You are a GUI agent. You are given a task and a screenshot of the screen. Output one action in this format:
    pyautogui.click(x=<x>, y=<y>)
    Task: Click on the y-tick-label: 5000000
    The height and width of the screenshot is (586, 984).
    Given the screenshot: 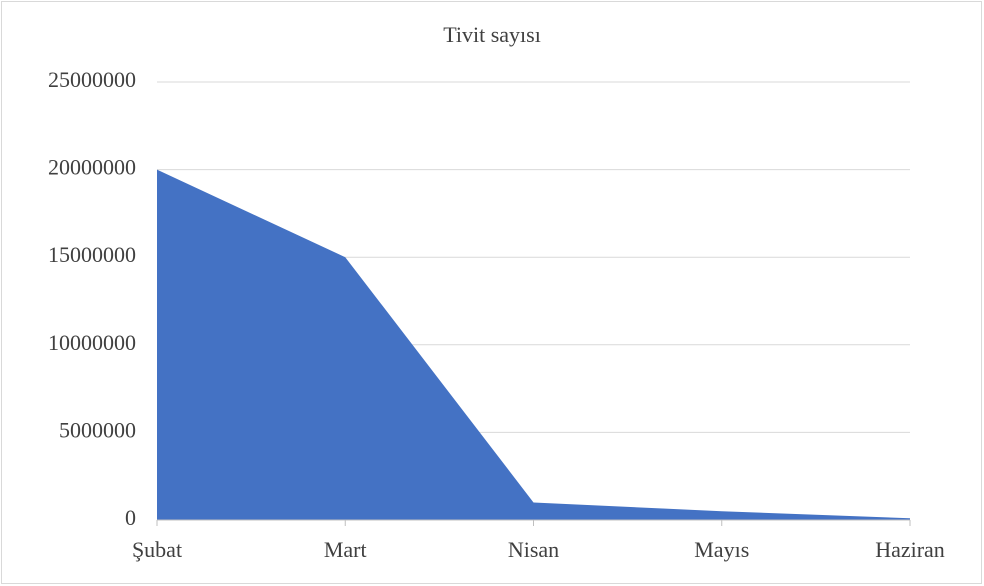 What is the action you would take?
    pyautogui.click(x=97, y=429)
    